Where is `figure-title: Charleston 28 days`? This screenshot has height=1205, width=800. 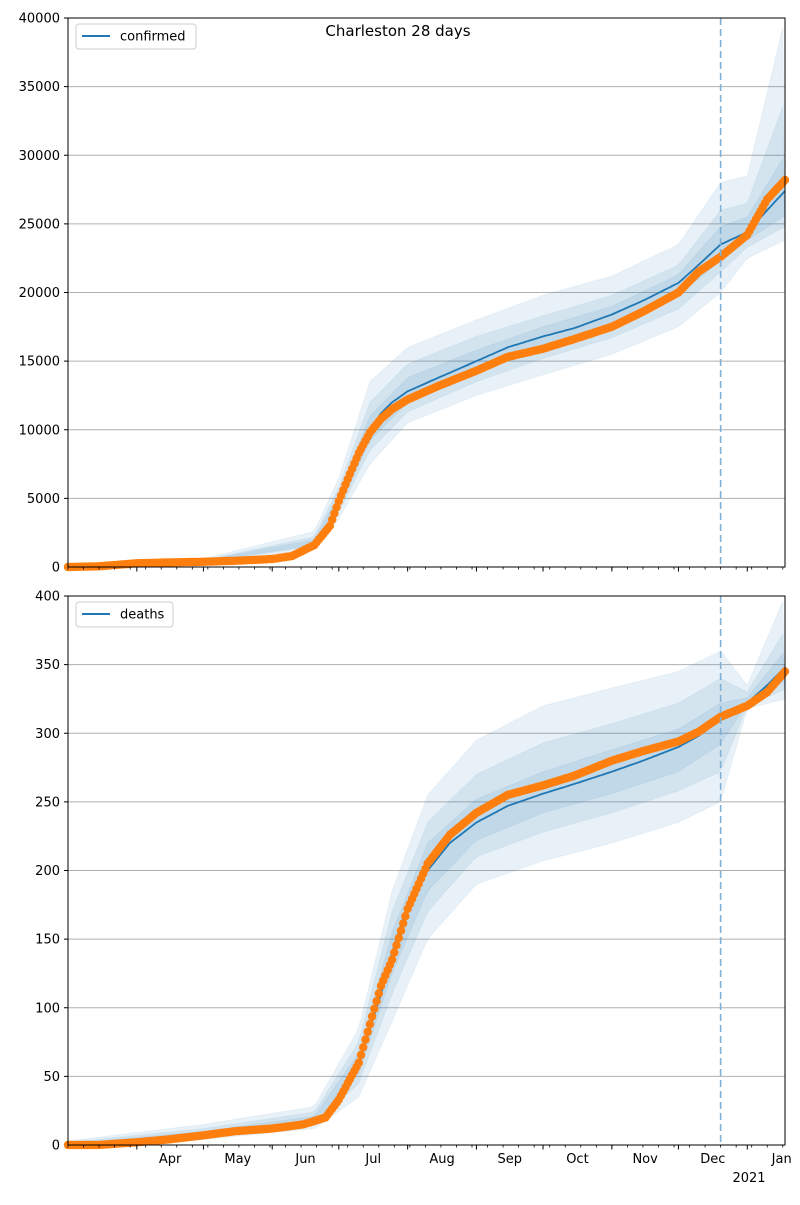 figure-title: Charleston 28 days is located at coordinates (397, 31).